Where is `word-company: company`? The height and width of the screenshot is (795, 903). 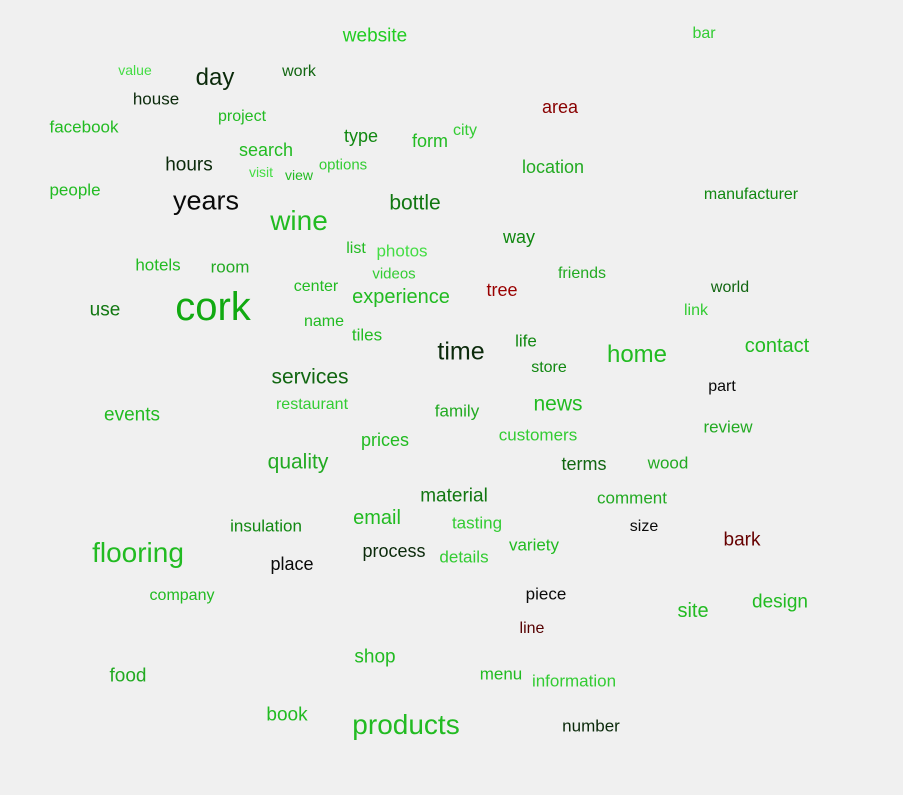
word-company: company is located at coordinates (182, 595).